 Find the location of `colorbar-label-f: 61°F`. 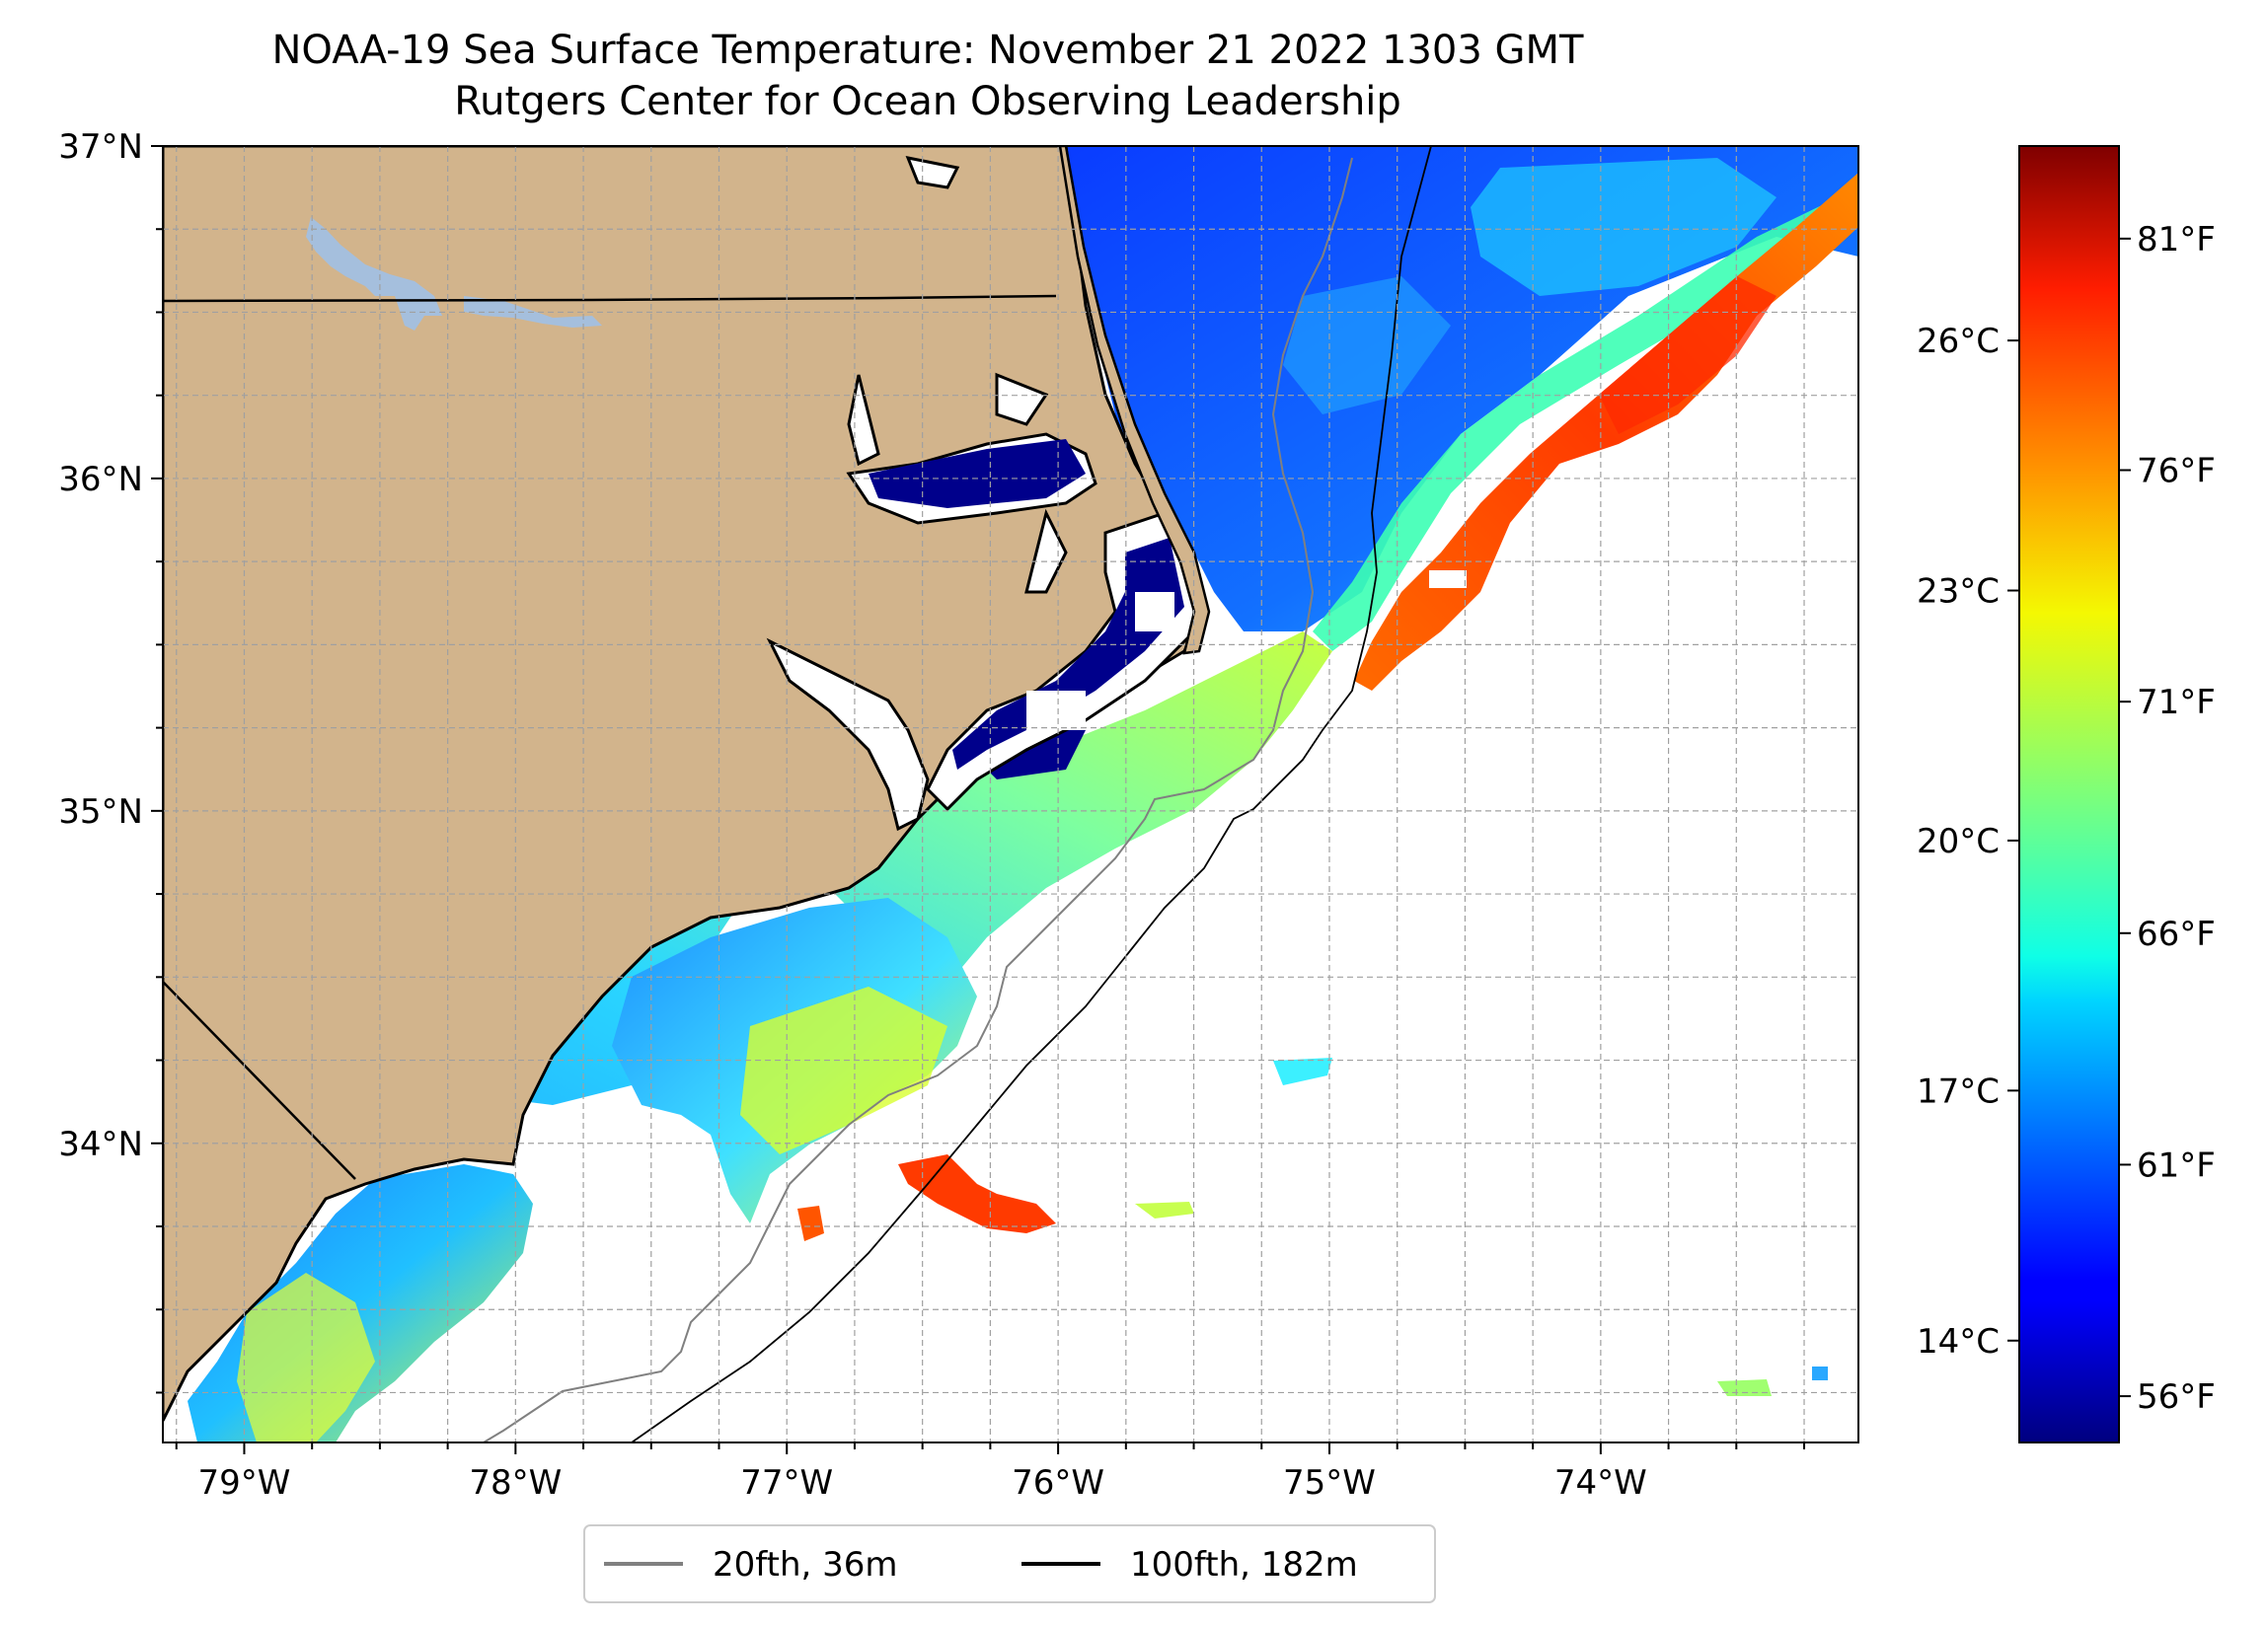

colorbar-label-f: 61°F is located at coordinates (2176, 1165).